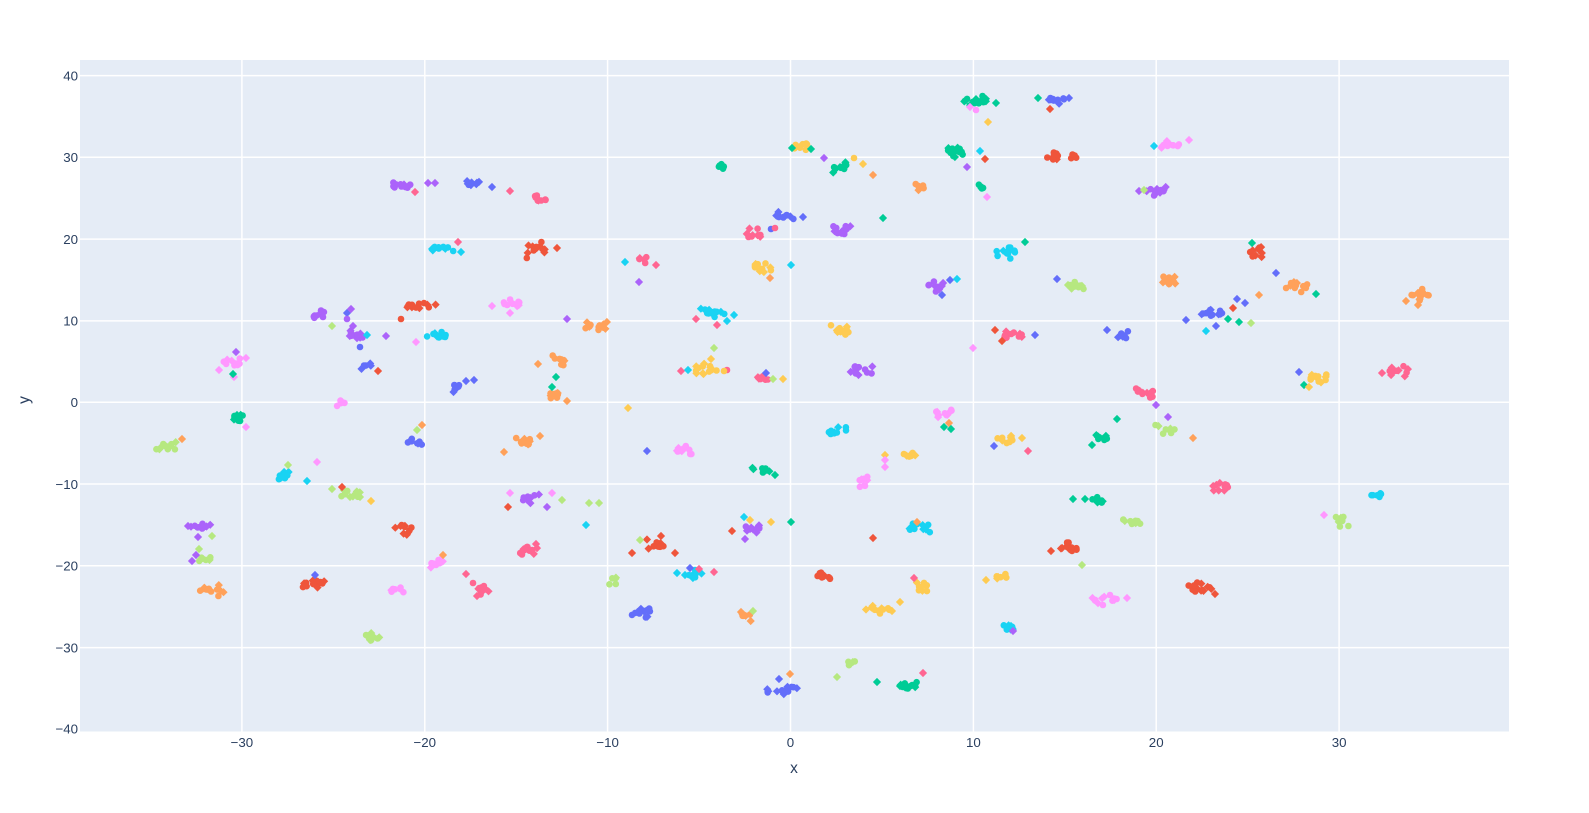 The height and width of the screenshot is (813, 1589). What do you see at coordinates (794, 768) in the screenshot?
I see `svg-text: x` at bounding box center [794, 768].